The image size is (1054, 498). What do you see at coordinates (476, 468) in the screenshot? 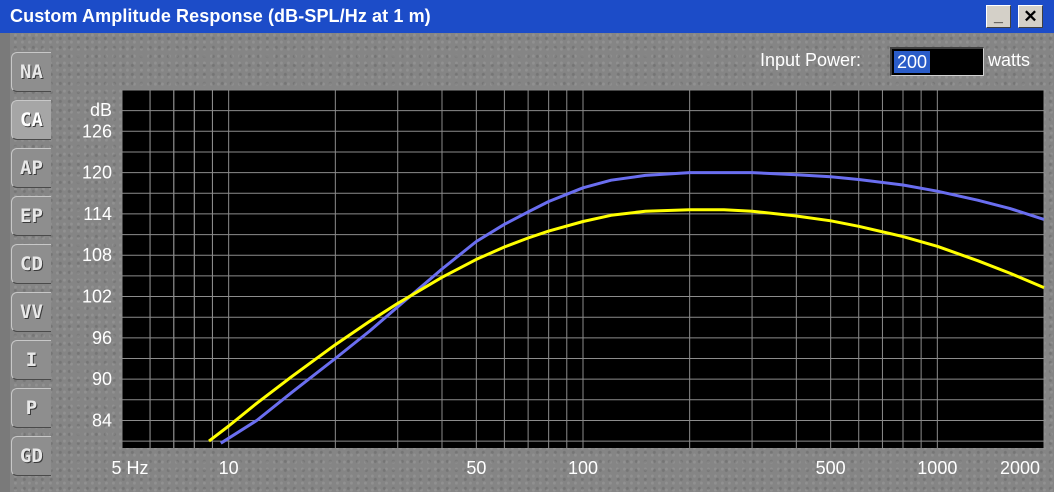
I see `x-tick-label: 50` at bounding box center [476, 468].